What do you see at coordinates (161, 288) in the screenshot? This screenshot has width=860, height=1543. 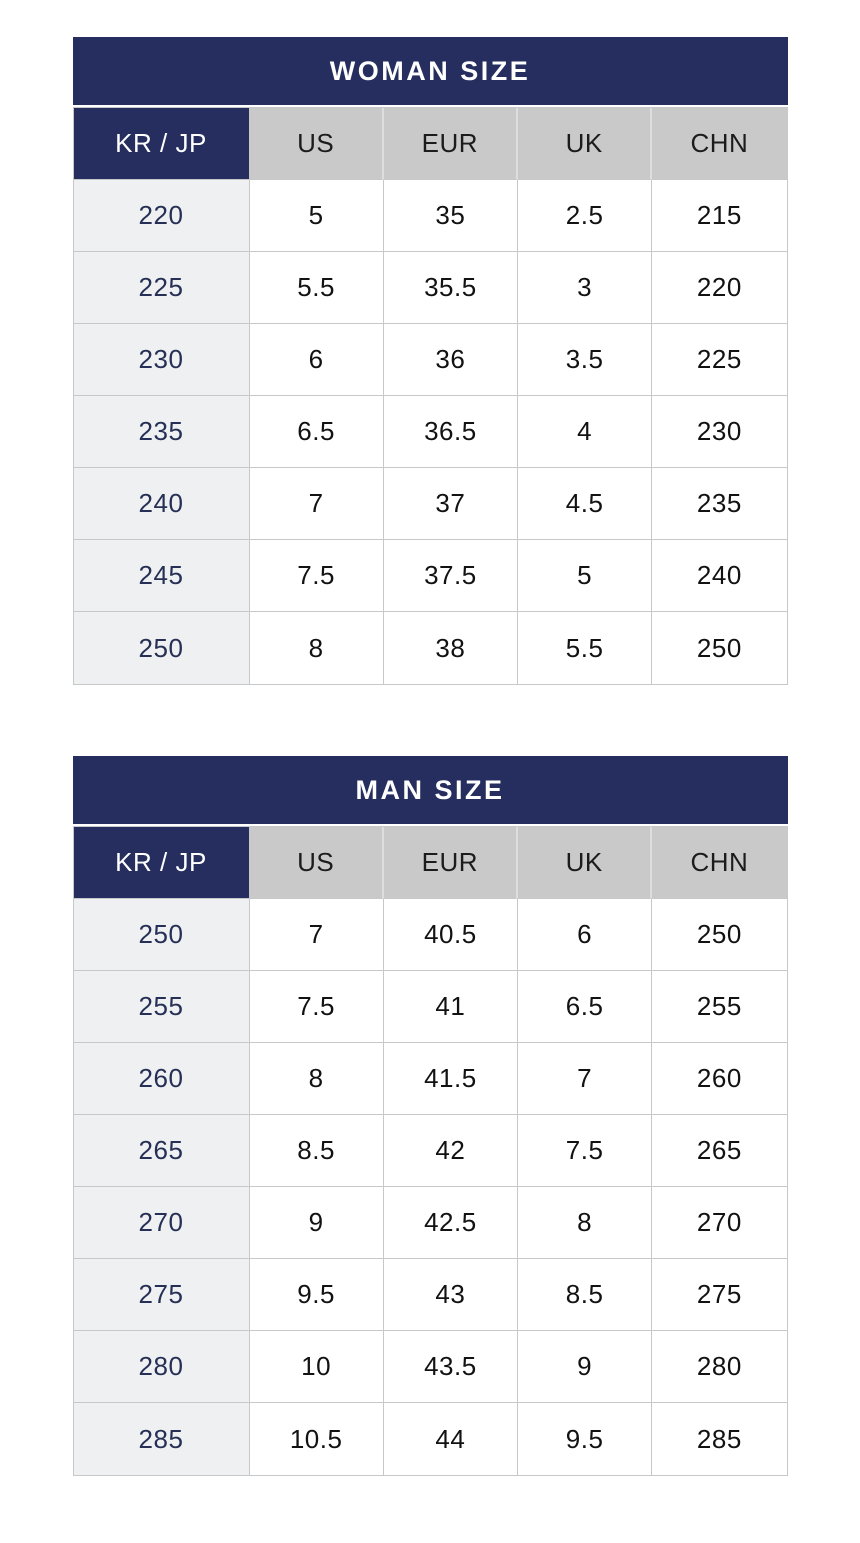 I see `kr-jp-size-value: 225` at bounding box center [161, 288].